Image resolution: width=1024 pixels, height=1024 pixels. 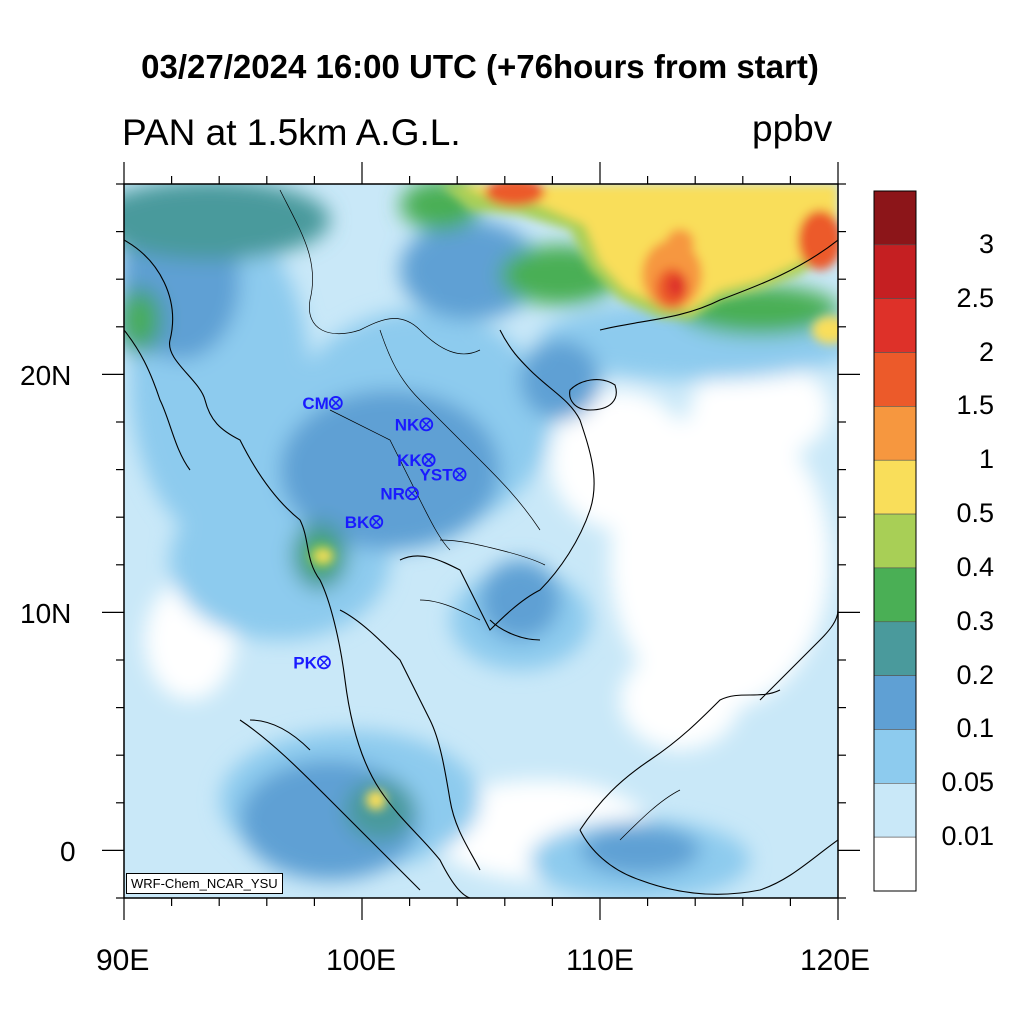 What do you see at coordinates (975, 297) in the screenshot?
I see `colorbar-label: 2.5` at bounding box center [975, 297].